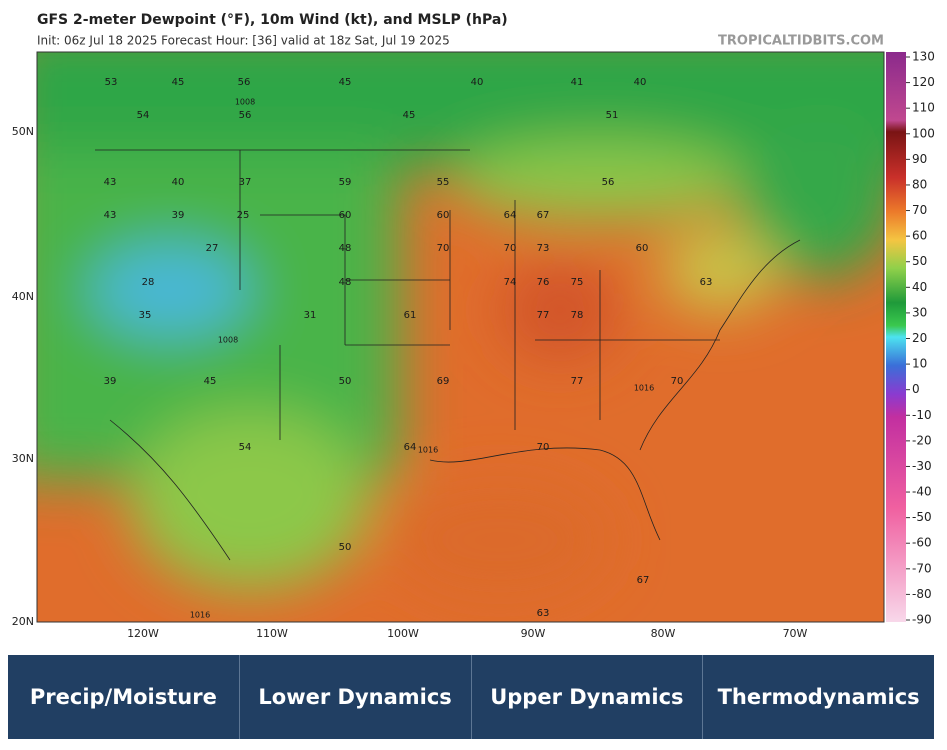 The width and height of the screenshot is (947, 750). What do you see at coordinates (145, 315) in the screenshot?
I see `dewpoint-label: 35` at bounding box center [145, 315].